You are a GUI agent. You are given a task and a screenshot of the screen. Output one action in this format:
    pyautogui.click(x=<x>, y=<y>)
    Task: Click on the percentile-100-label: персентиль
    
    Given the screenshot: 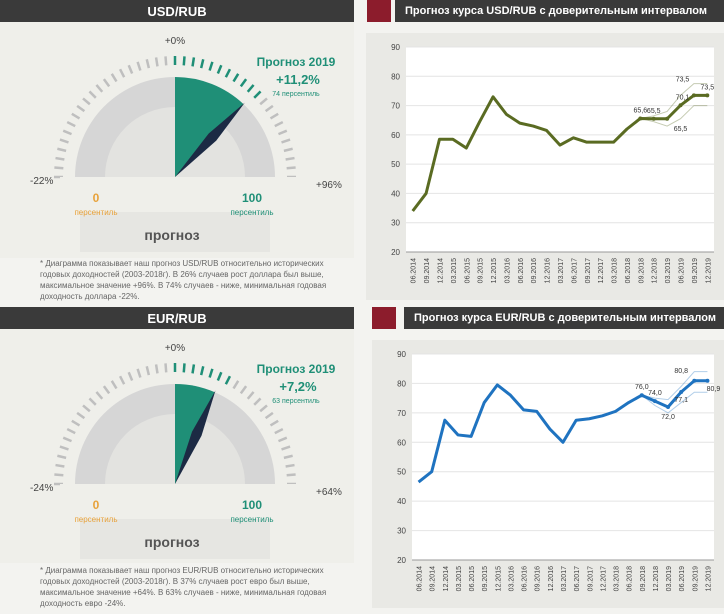 What is the action you would take?
    pyautogui.click(x=251, y=519)
    